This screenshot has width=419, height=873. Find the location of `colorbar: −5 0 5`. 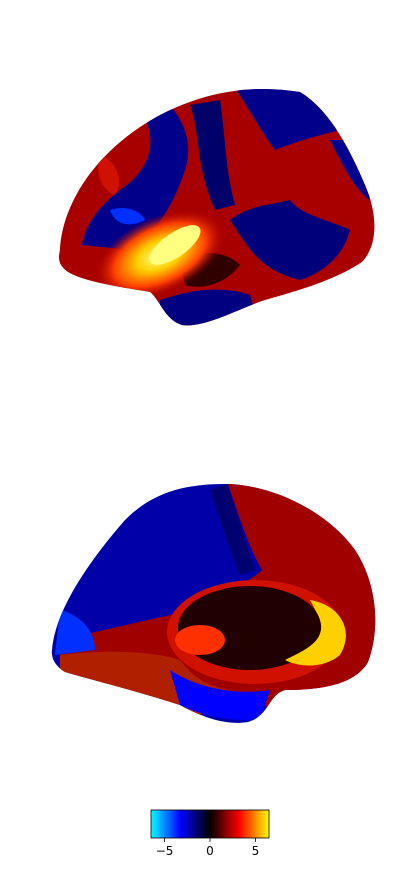

colorbar: −5 0 5 is located at coordinates (210, 833).